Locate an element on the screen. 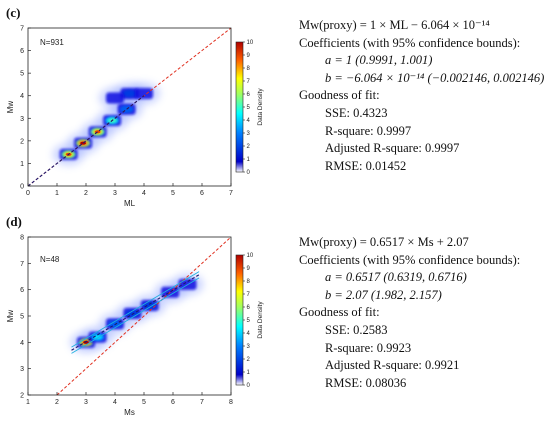 The width and height of the screenshot is (550, 422). panel-label-c: (c) is located at coordinates (13, 12).